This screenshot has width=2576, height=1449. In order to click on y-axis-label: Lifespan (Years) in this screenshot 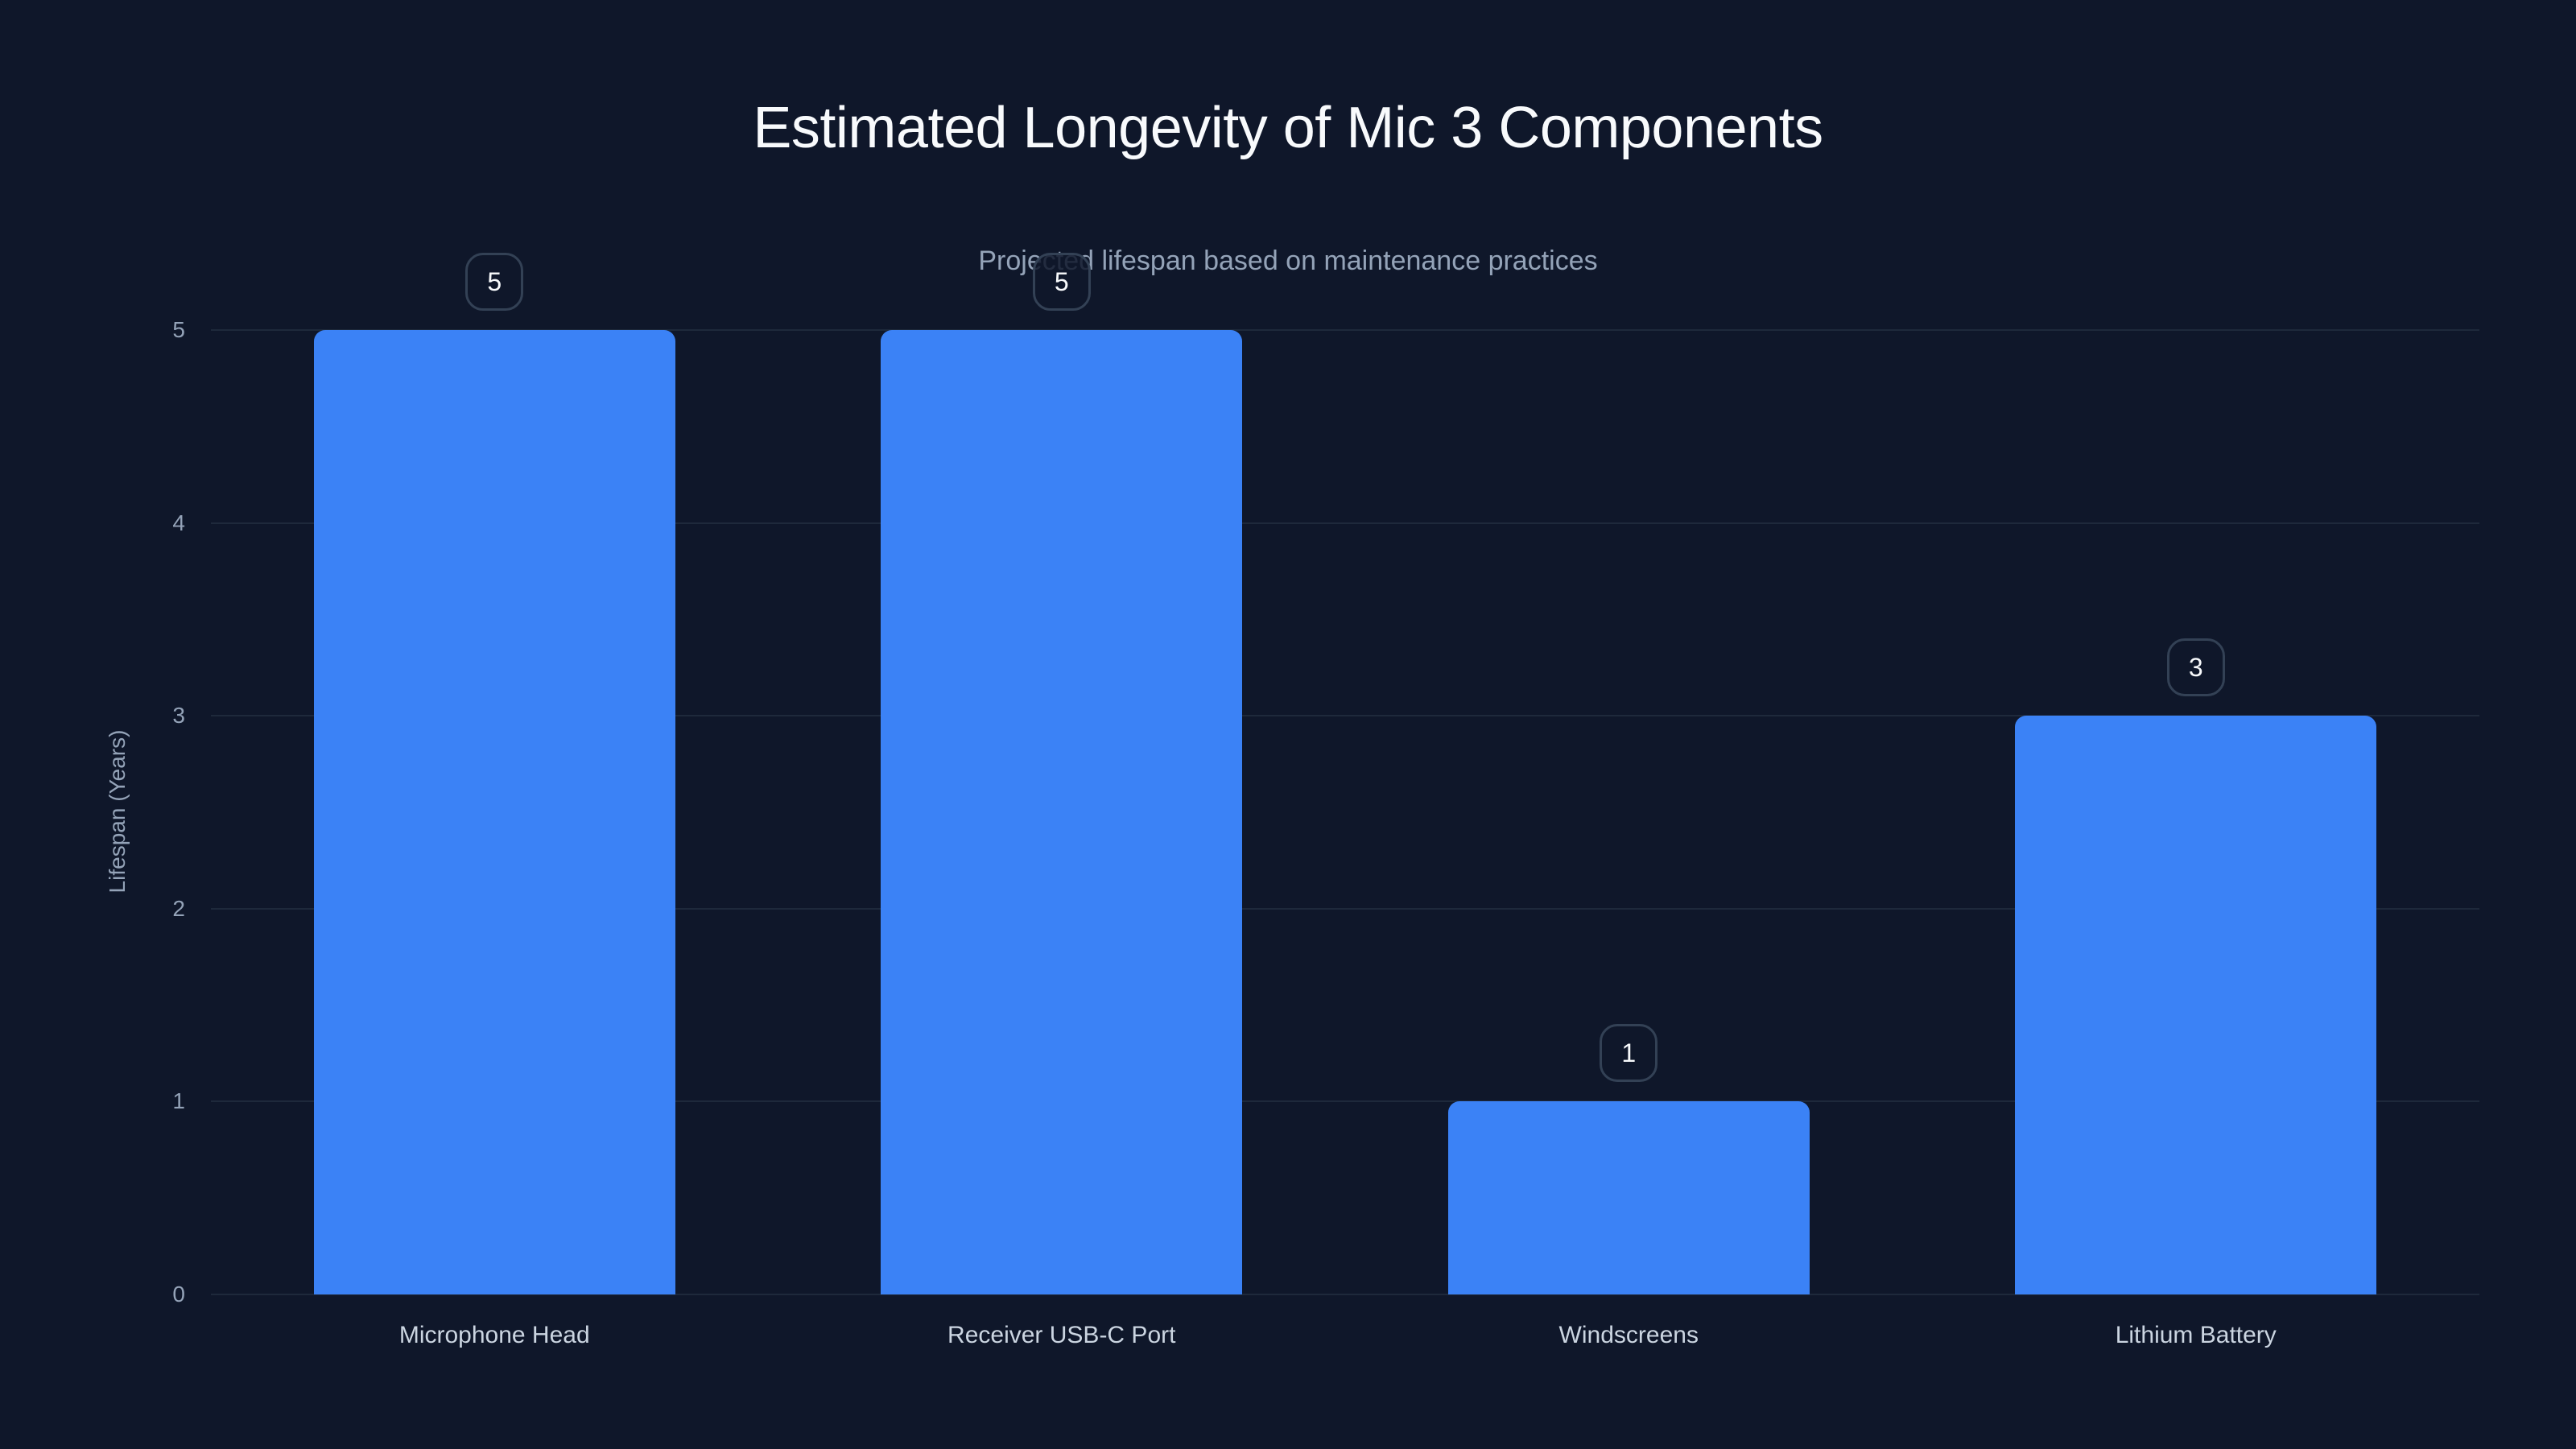, I will do `click(117, 811)`.